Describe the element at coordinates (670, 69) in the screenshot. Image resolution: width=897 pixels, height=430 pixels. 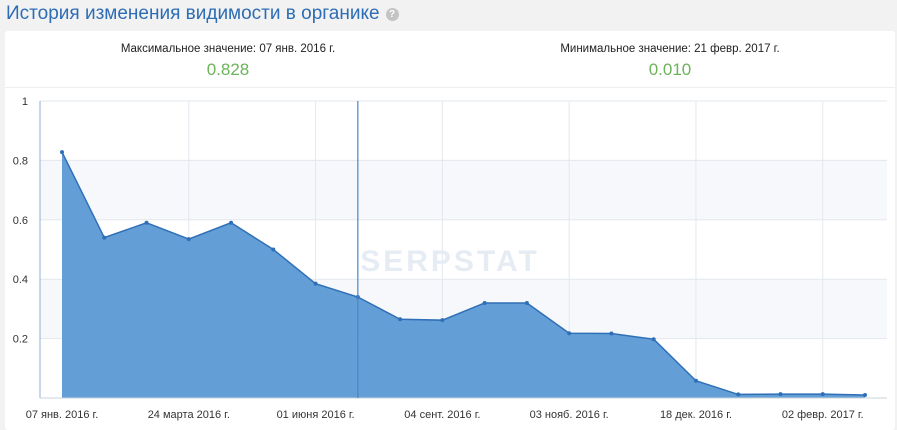
I see `min-value: 0.010` at that location.